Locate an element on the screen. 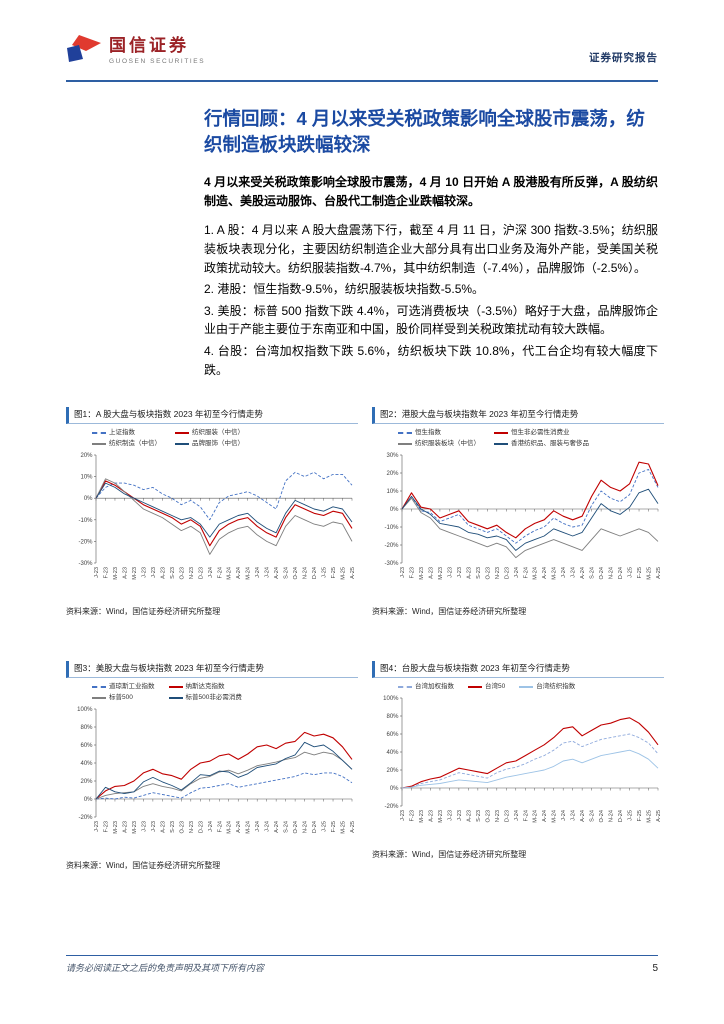  svg-text: S-23 is located at coordinates (479, 816).